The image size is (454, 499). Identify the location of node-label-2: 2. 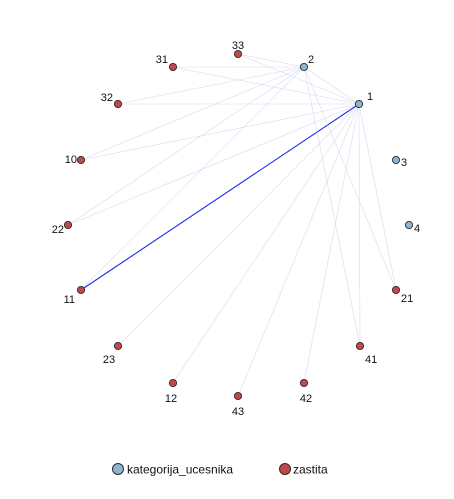
(311, 60).